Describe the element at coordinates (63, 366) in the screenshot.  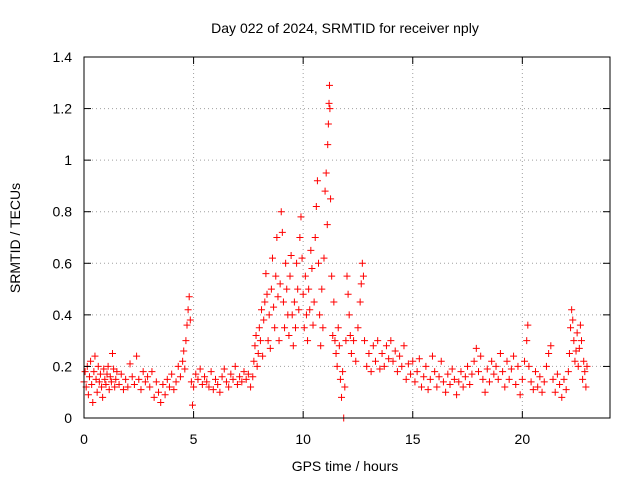
I see `y-tick-label: 0.2` at that location.